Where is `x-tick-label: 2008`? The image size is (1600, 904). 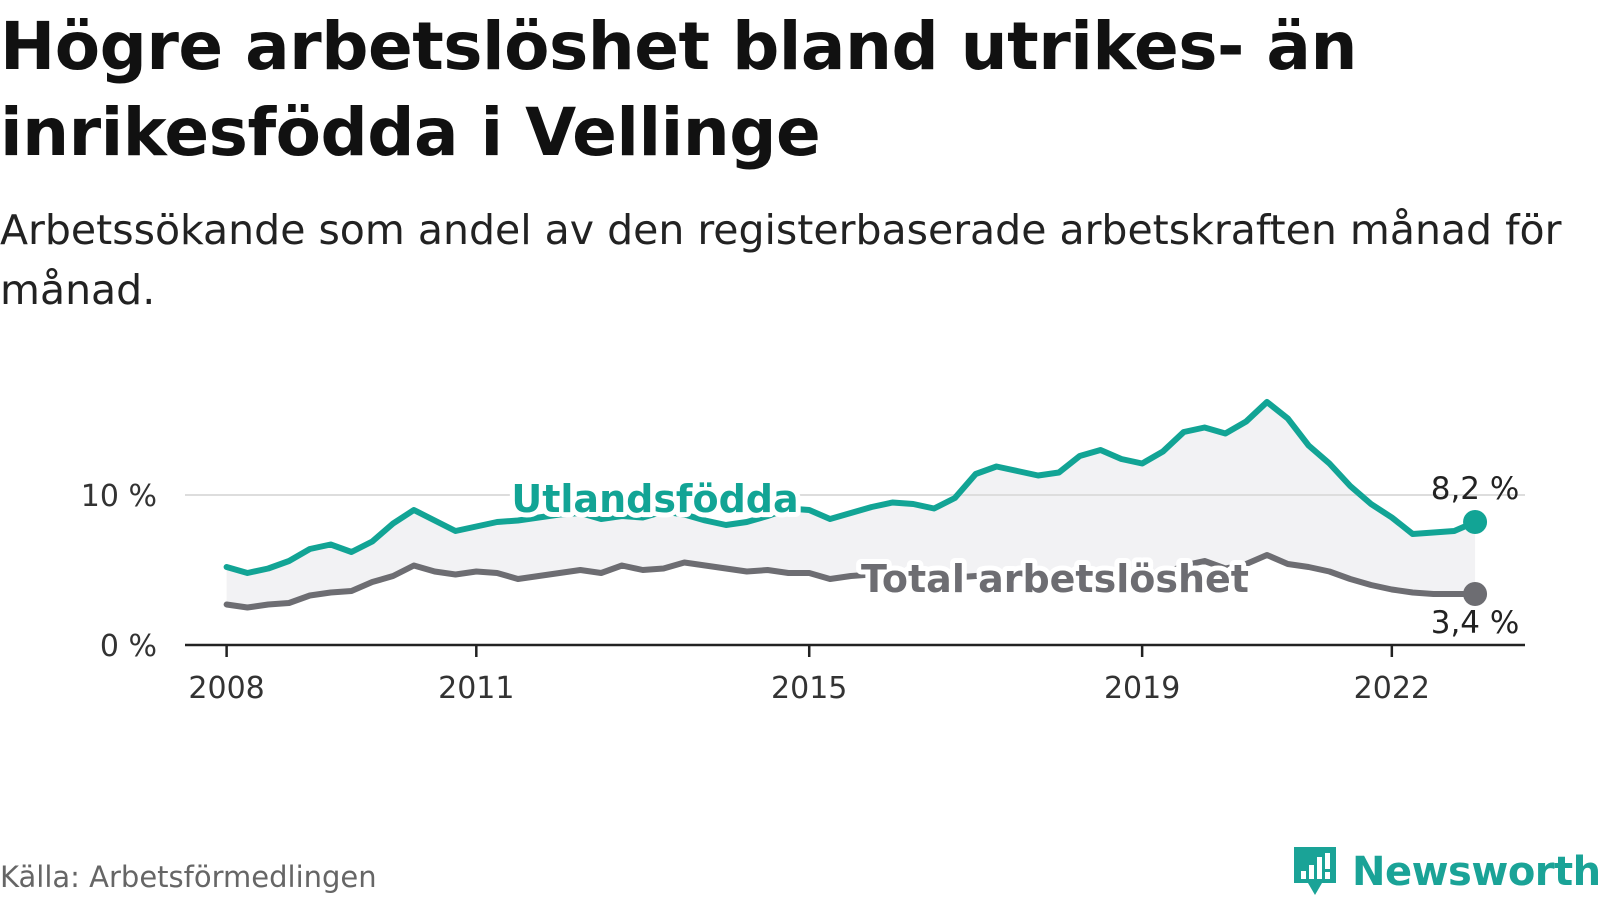 x-tick-label: 2008 is located at coordinates (226, 688).